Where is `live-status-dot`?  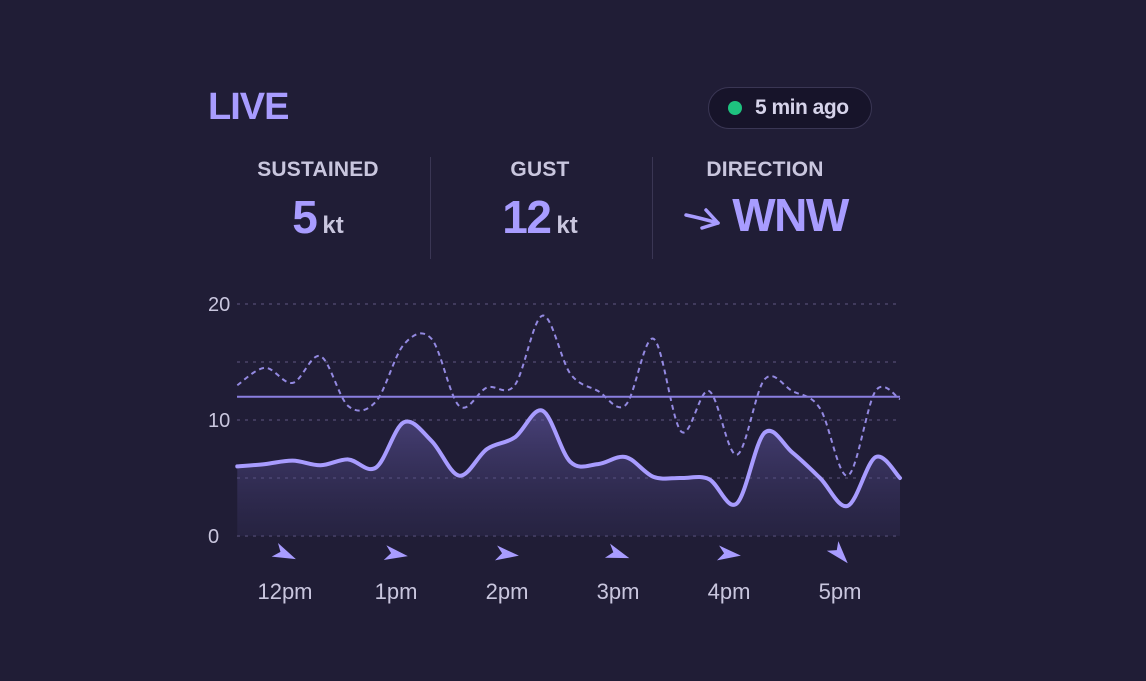
live-status-dot is located at coordinates (735, 108).